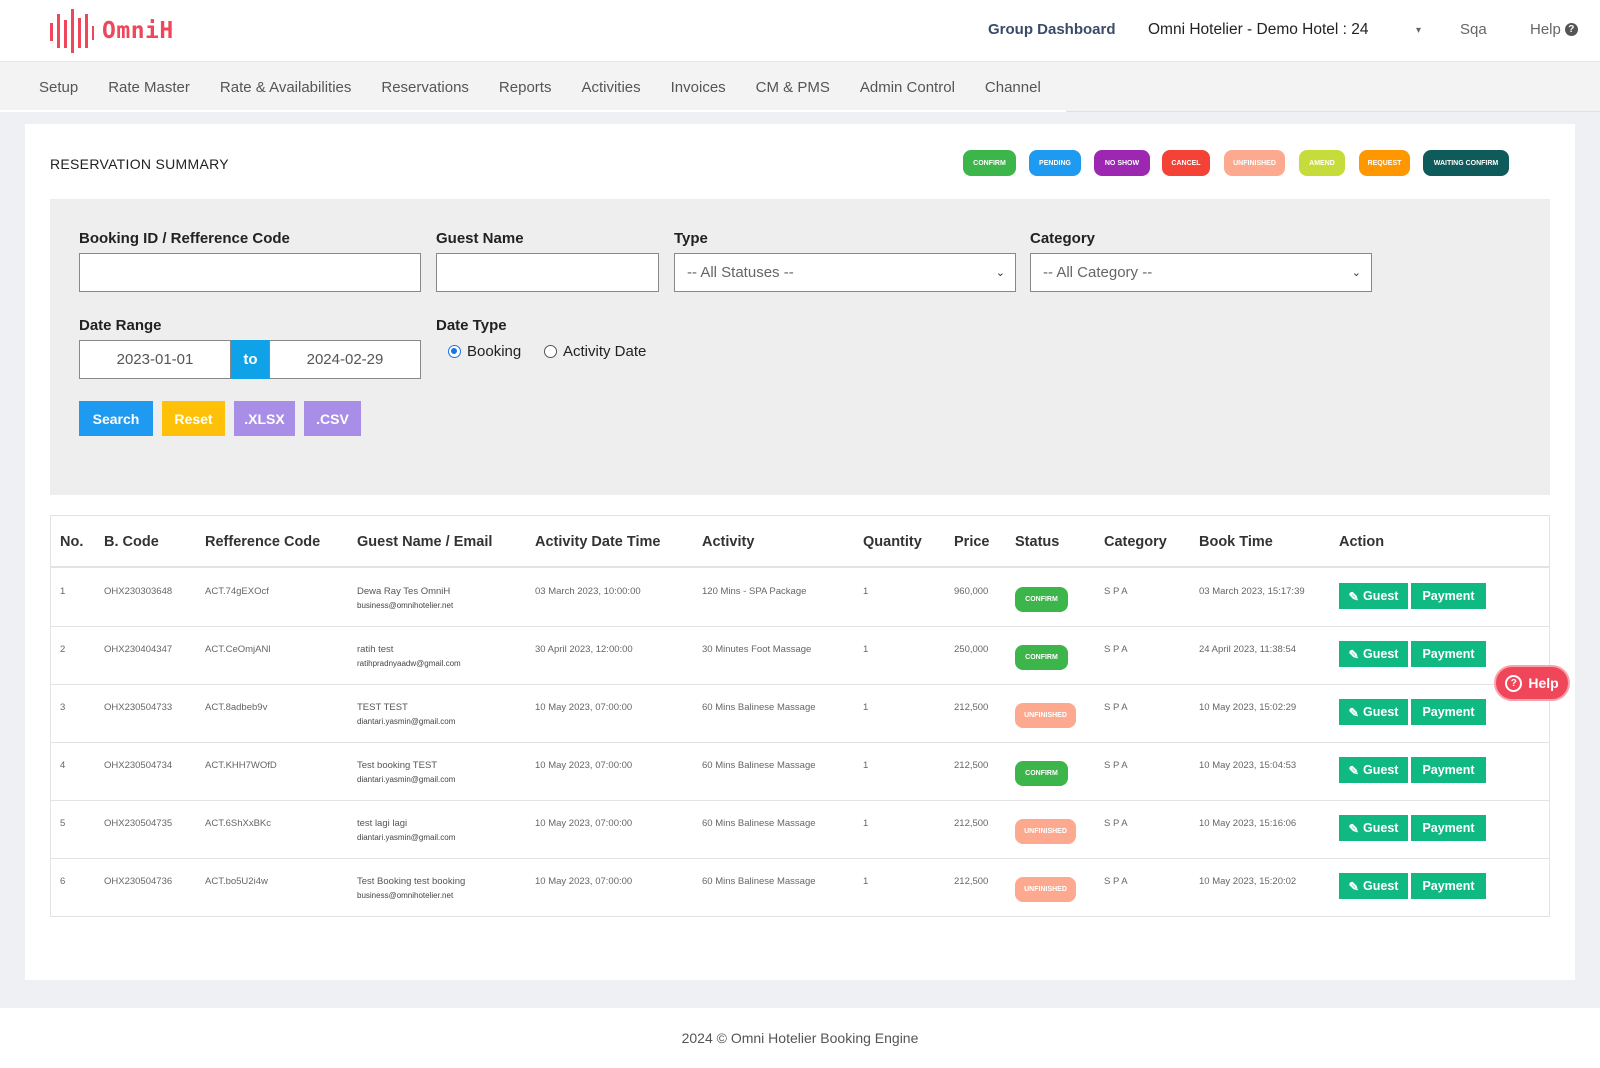  I want to click on cell-name: TEST TEST, so click(382, 707).